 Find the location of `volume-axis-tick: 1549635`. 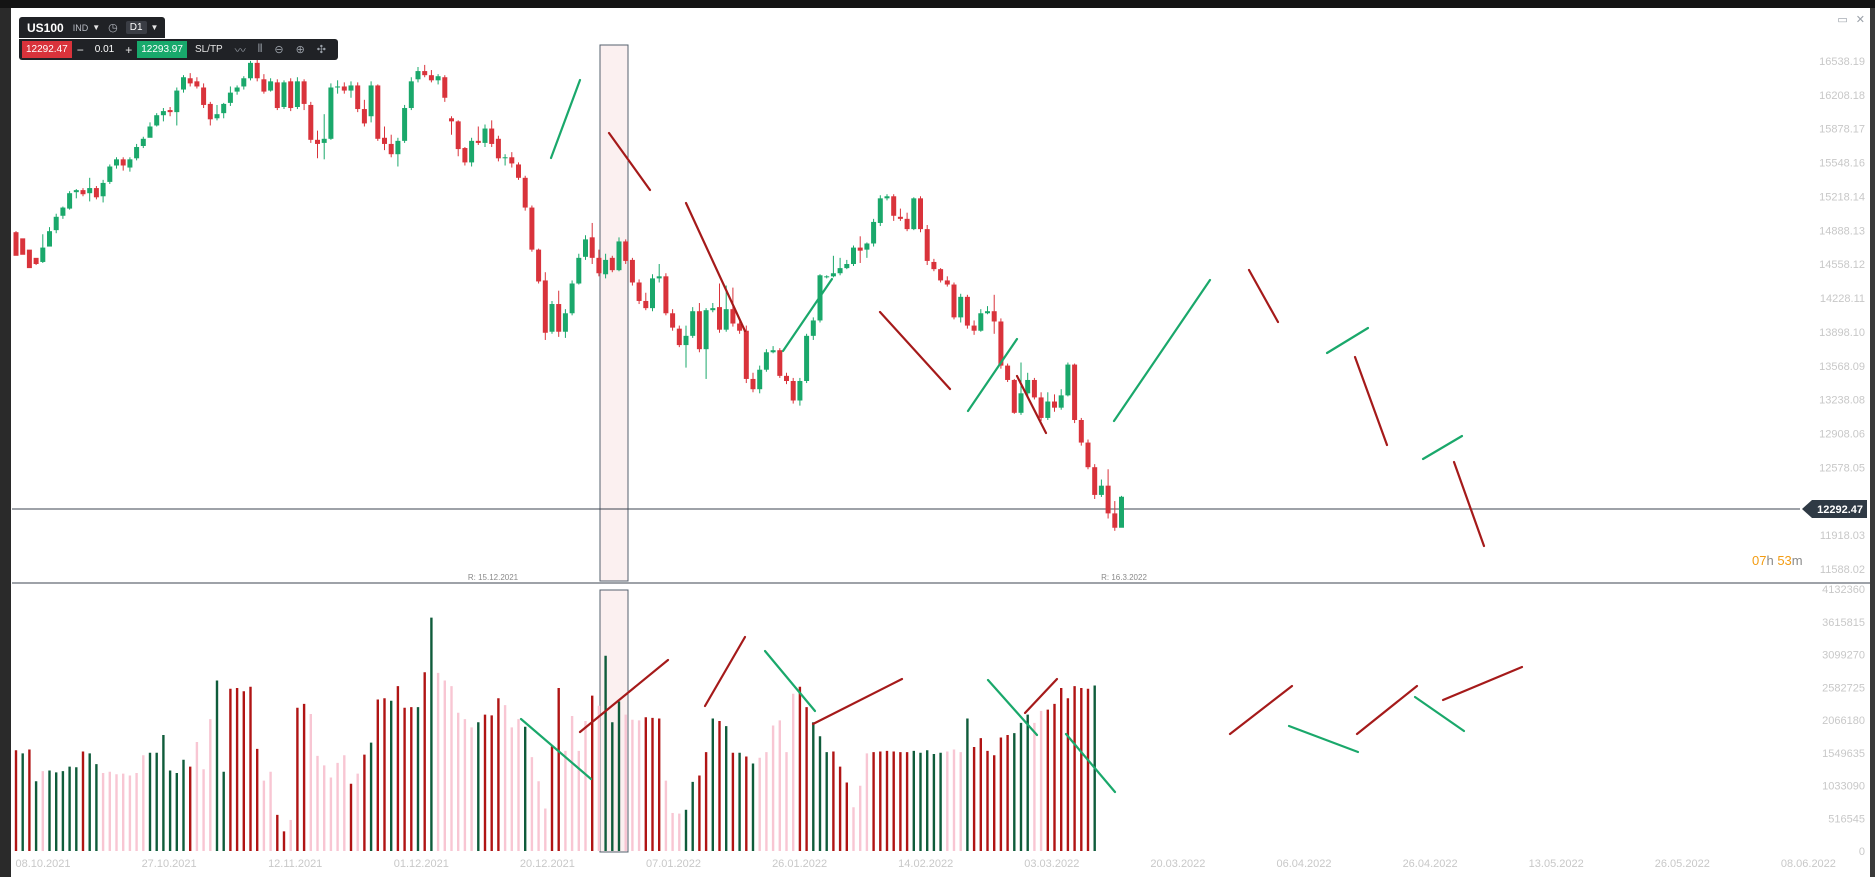

volume-axis-tick: 1549635 is located at coordinates (1843, 754).